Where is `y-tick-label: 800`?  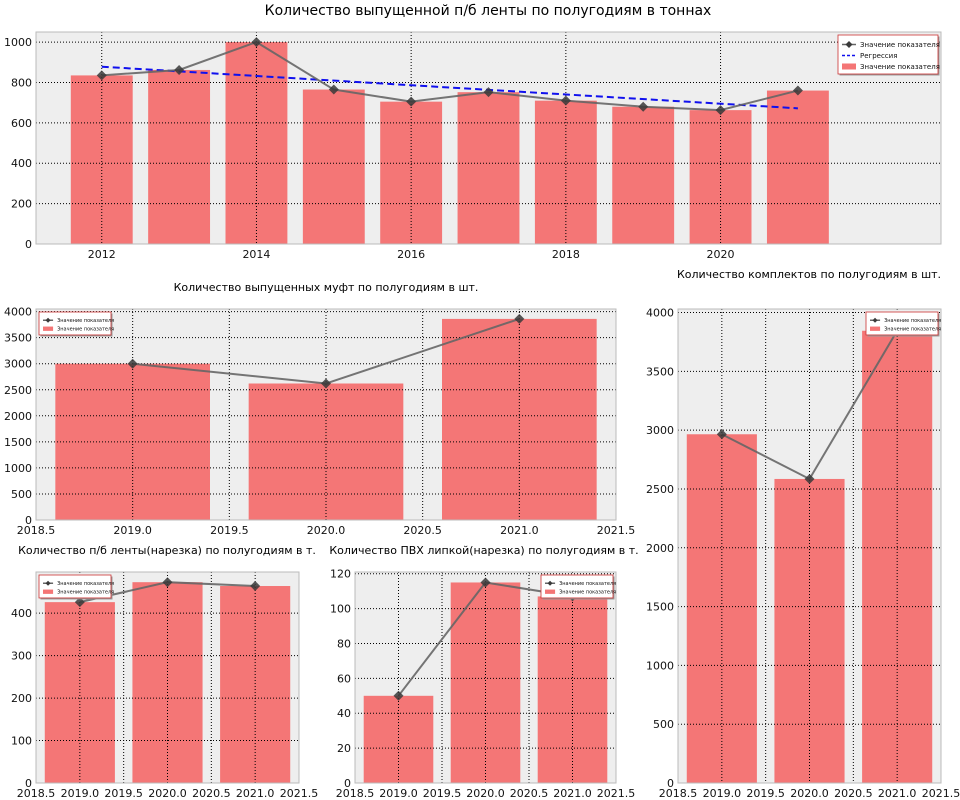 y-tick-label: 800 is located at coordinates (21, 82).